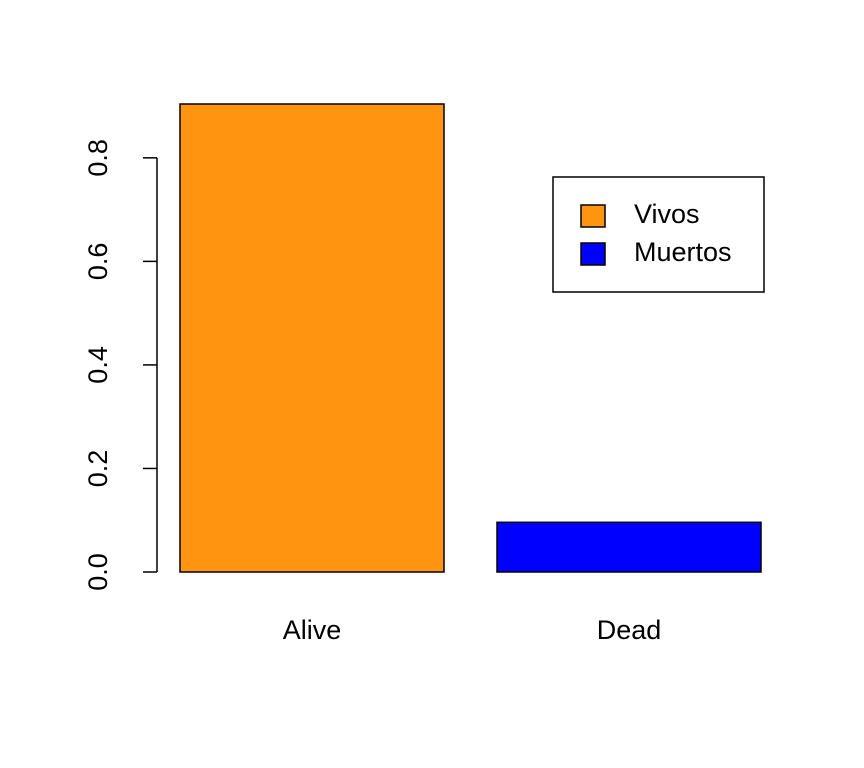  What do you see at coordinates (312, 630) in the screenshot?
I see `x-tick-label: Alive` at bounding box center [312, 630].